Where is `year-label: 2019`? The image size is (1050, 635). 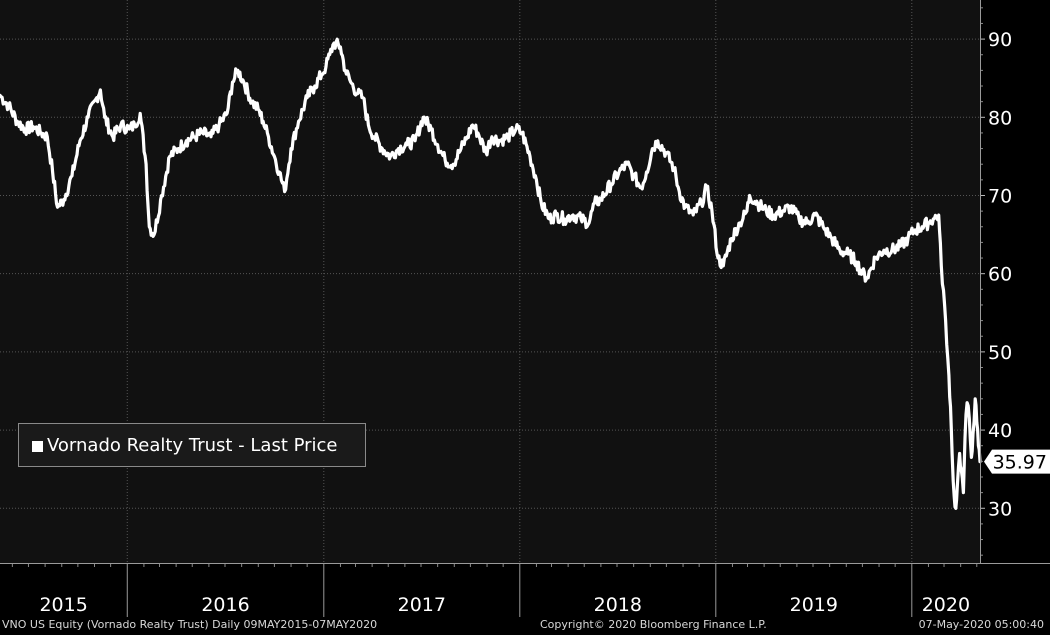
year-label: 2019 is located at coordinates (814, 605).